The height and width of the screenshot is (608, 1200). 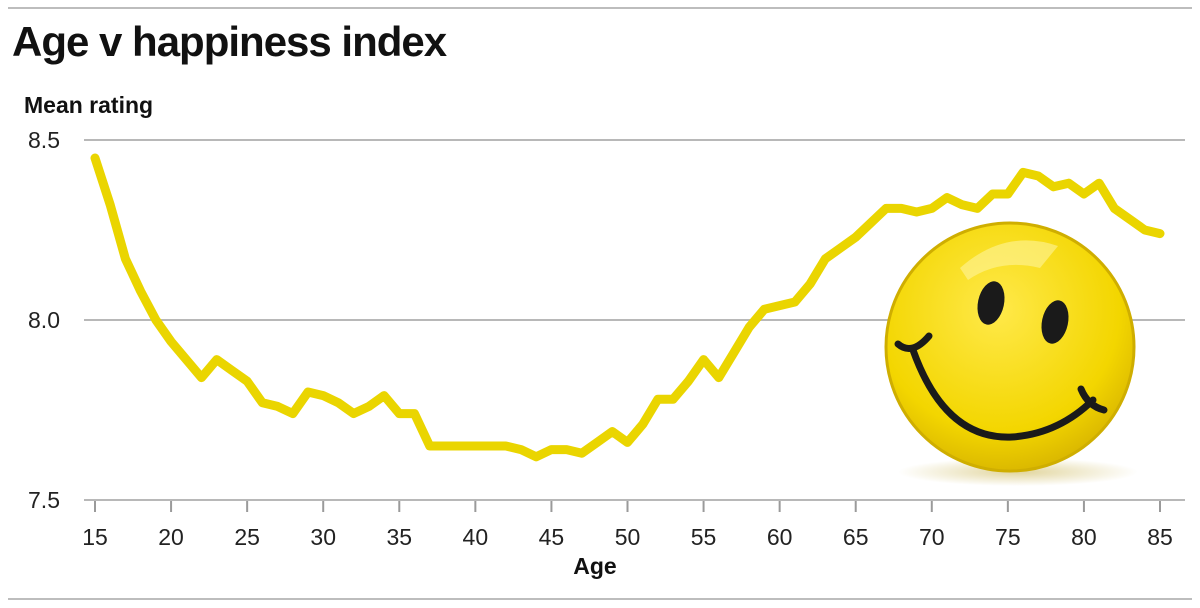 I want to click on x-tick-label: 30, so click(x=323, y=537).